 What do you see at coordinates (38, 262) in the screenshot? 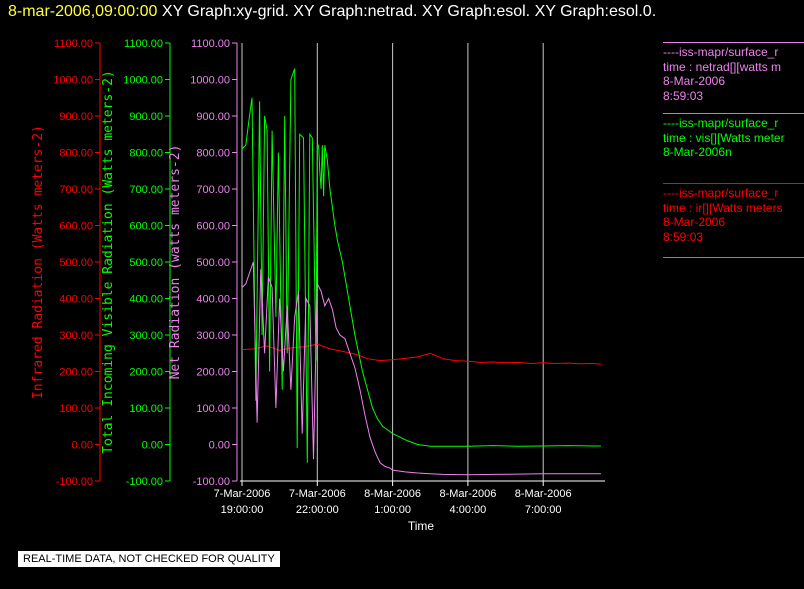
I see `y-axis-title-0: Infrared Radiation (Watts meters-2)` at bounding box center [38, 262].